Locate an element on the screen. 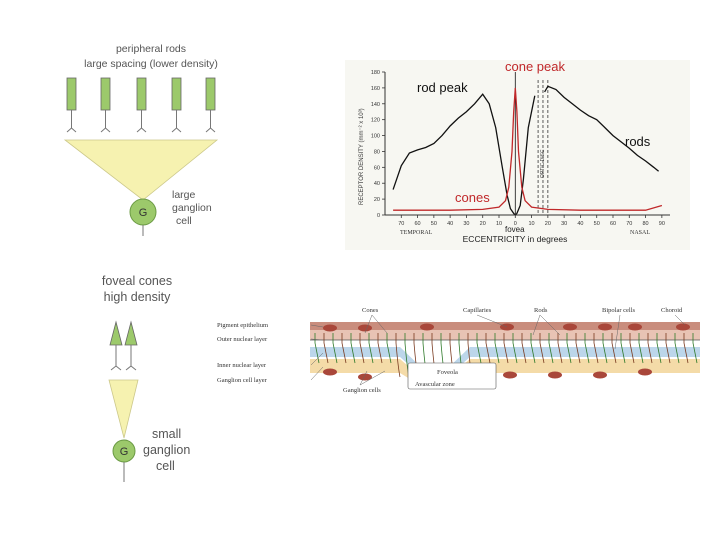 Image resolution: width=720 pixels, height=540 pixels. label-choroid: Choroid is located at coordinates (672, 310).